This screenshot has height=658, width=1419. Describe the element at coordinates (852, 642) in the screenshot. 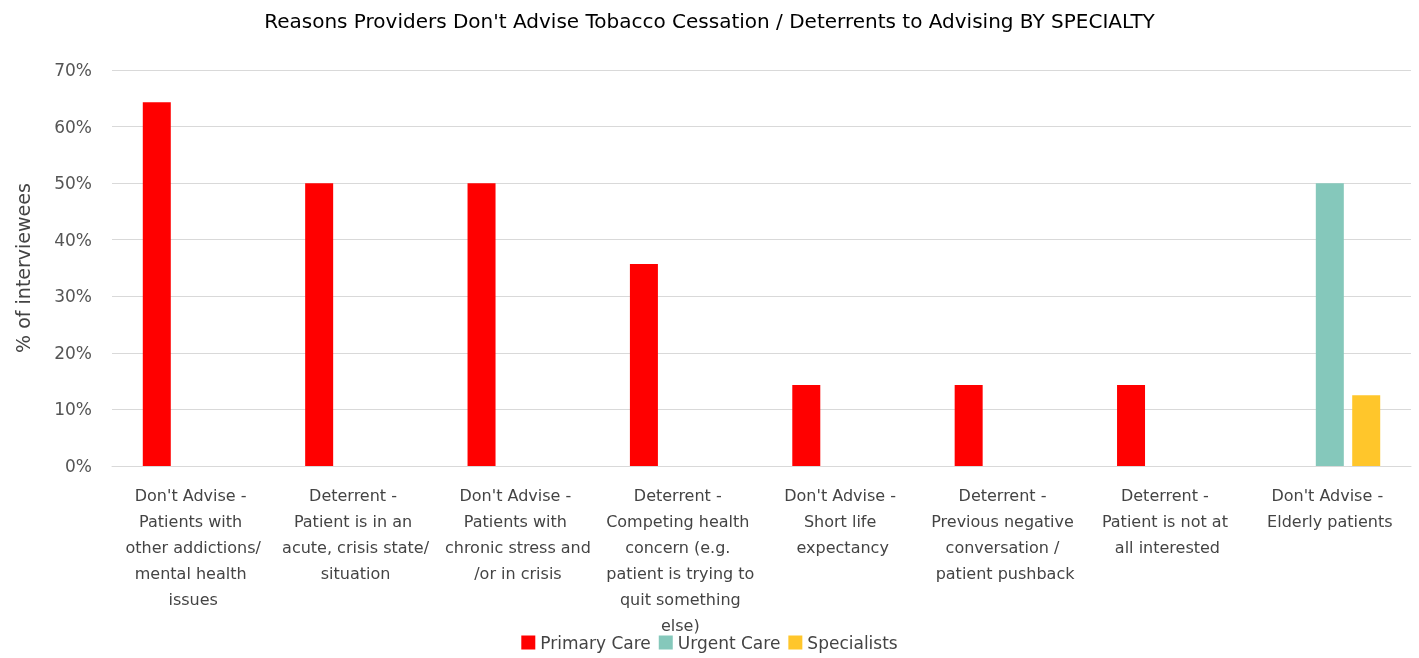

I see `legend-label: Specialists` at that location.